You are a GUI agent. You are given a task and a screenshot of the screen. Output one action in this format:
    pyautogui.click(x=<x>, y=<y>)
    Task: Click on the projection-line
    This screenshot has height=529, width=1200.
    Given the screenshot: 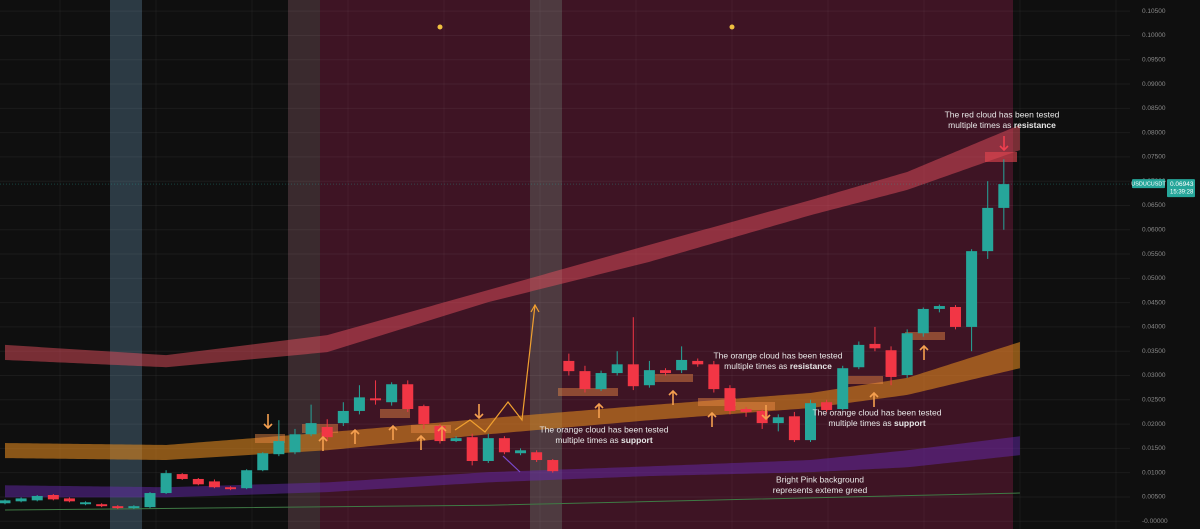 What is the action you would take?
    pyautogui.click(x=495, y=368)
    